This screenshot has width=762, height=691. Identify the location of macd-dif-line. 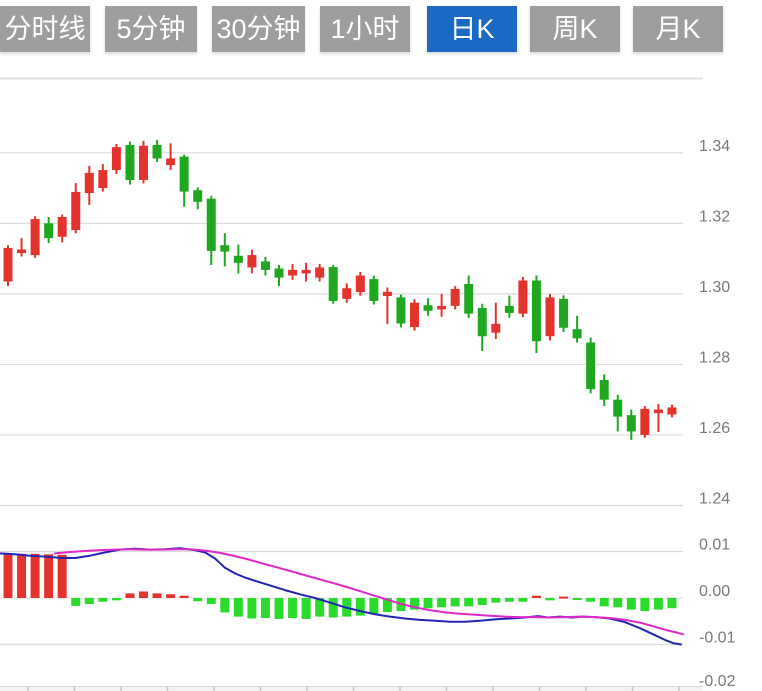
(341, 596).